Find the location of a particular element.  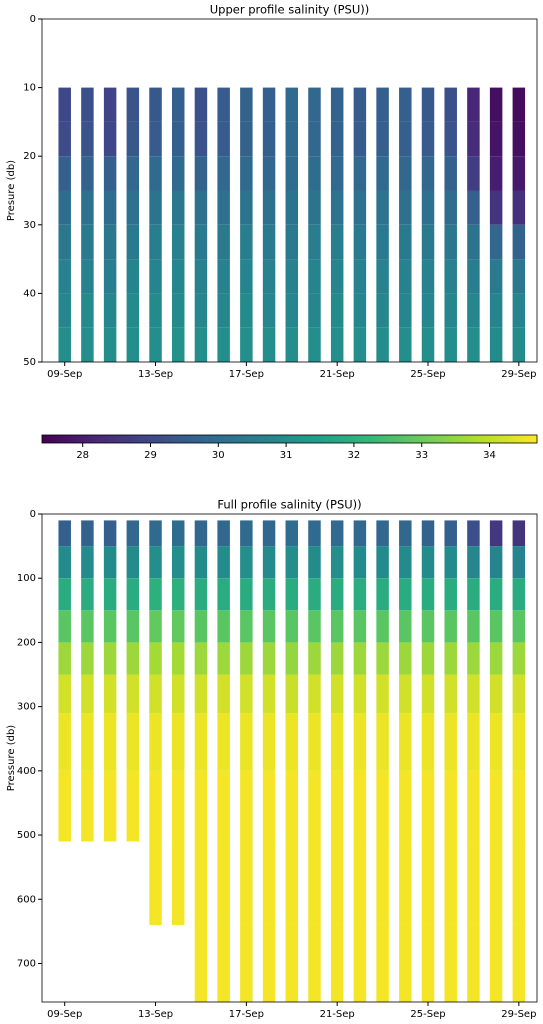

chart-title: Upper profile salinity (PSU)) is located at coordinates (289, 10).